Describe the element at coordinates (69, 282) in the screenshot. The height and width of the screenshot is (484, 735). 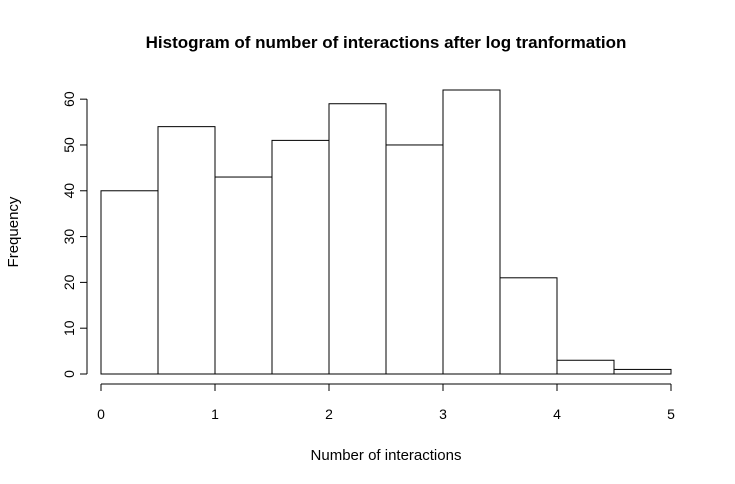
I see `y-tick-label: 20` at that location.